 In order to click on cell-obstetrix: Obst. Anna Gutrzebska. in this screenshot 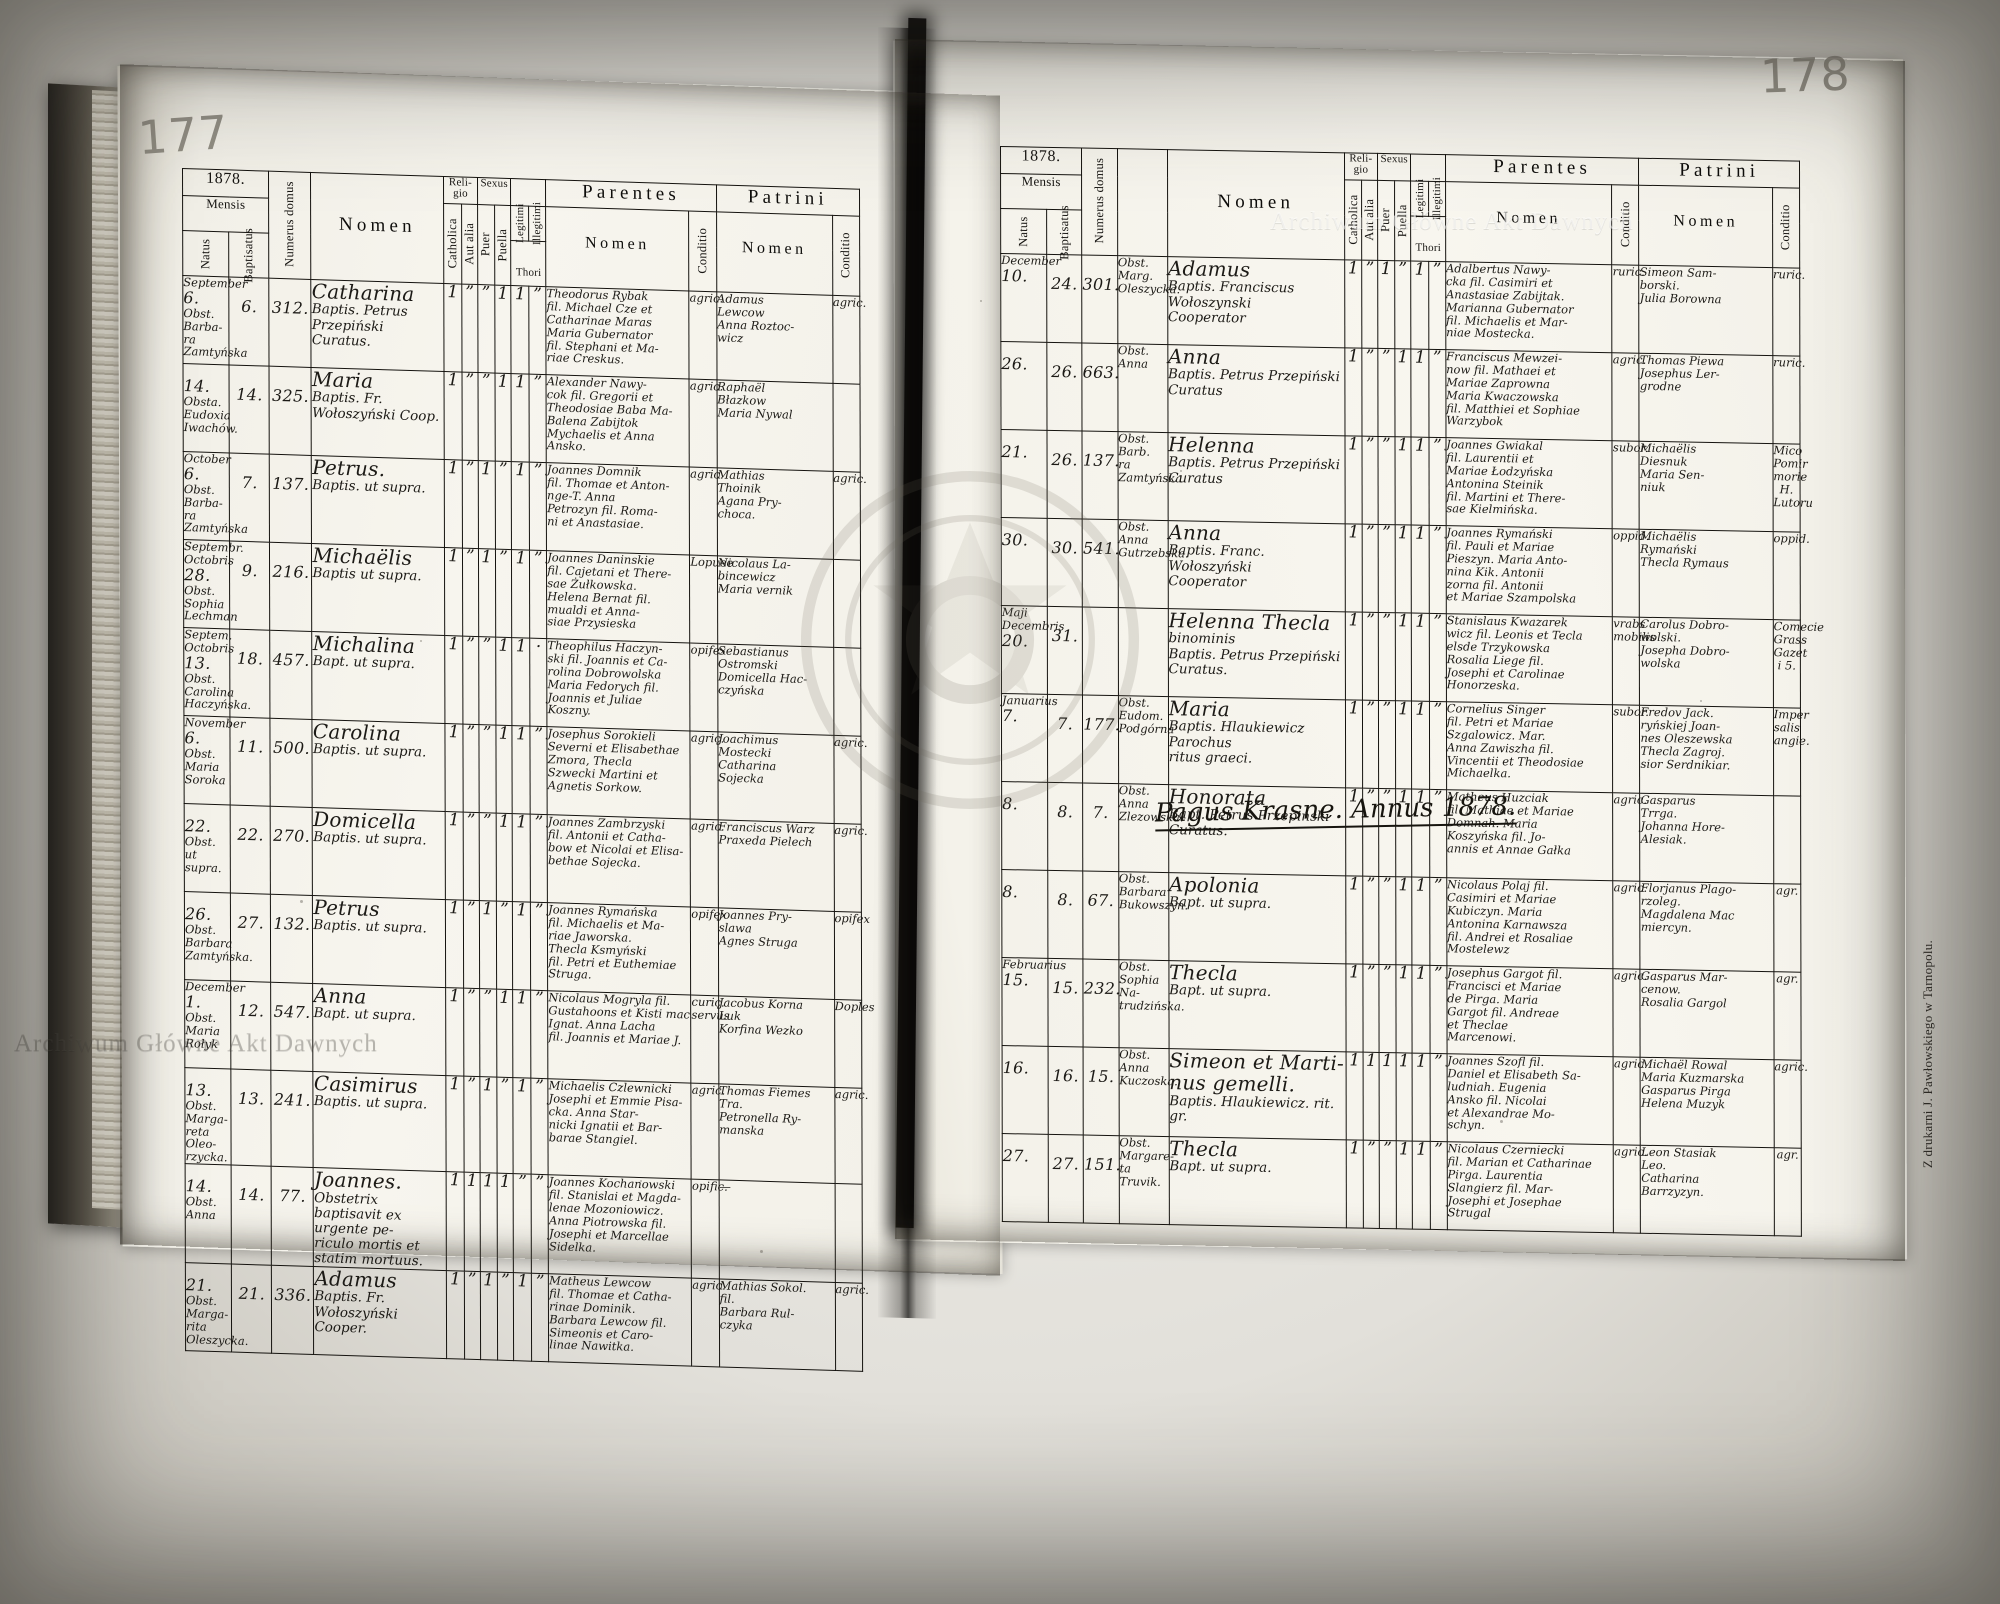, I will do `click(1153, 564)`.